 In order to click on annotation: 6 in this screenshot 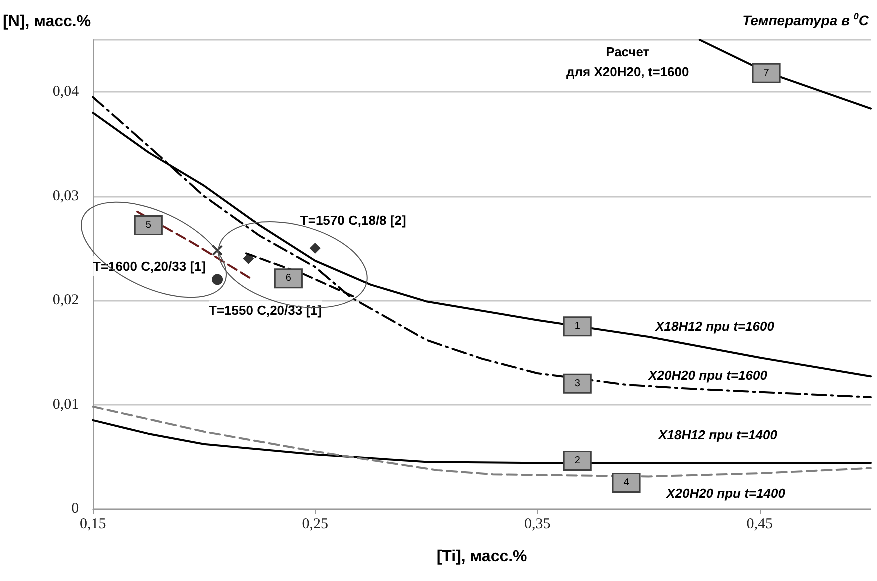, I will do `click(289, 278)`.